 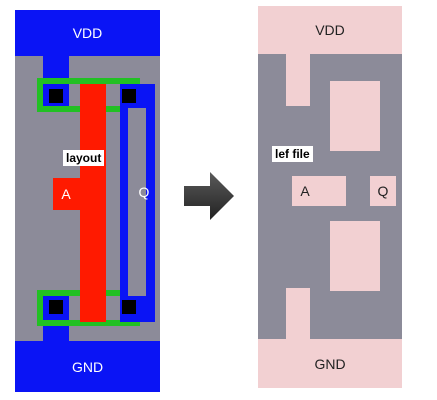 I want to click on layout-a-pad, so click(x=68, y=194).